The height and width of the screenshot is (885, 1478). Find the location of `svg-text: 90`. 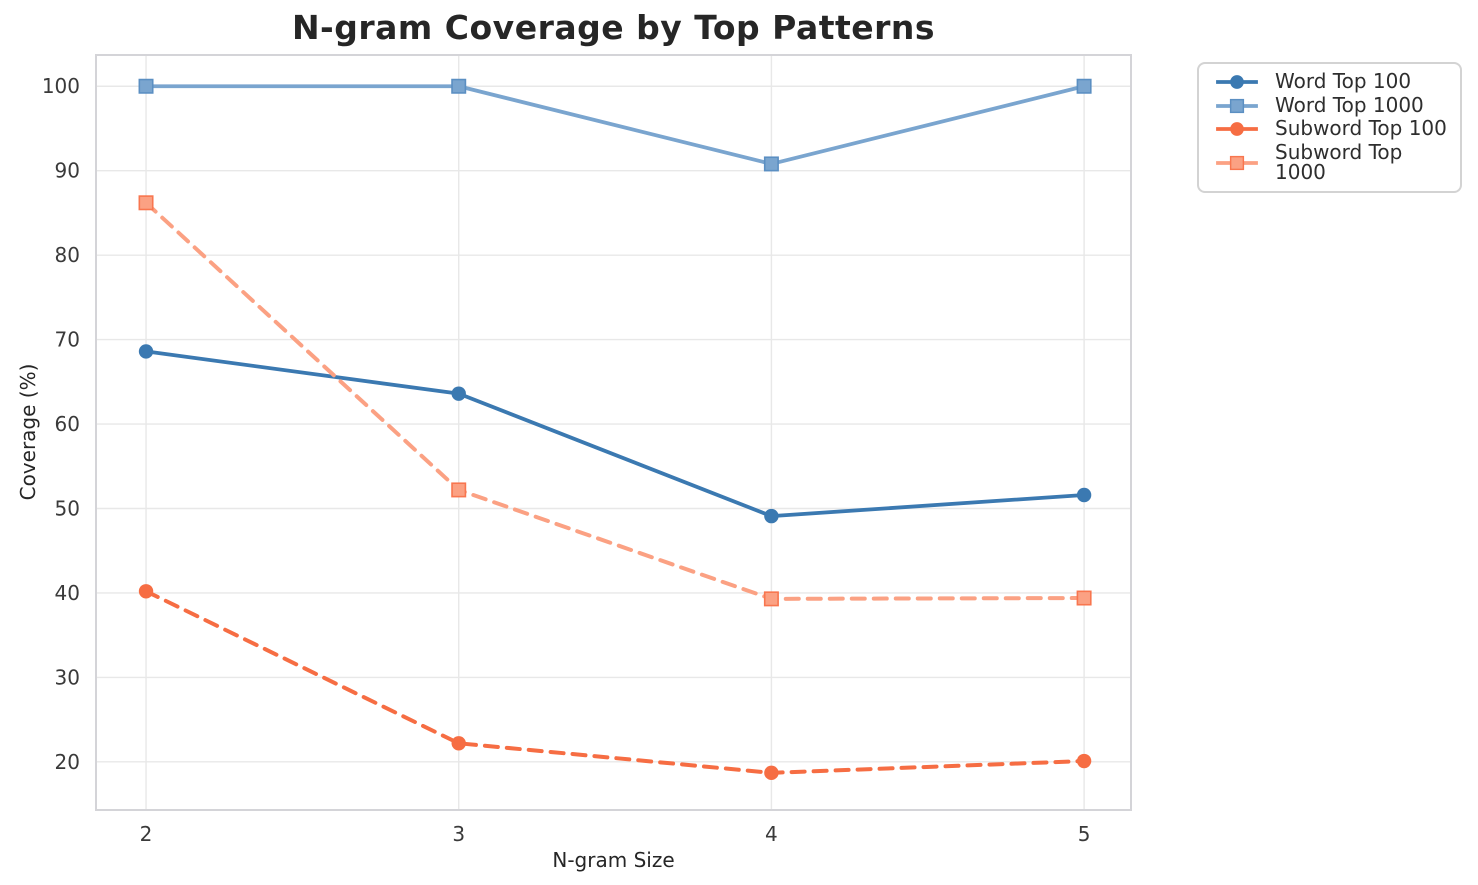

svg-text: 90 is located at coordinates (67, 171).